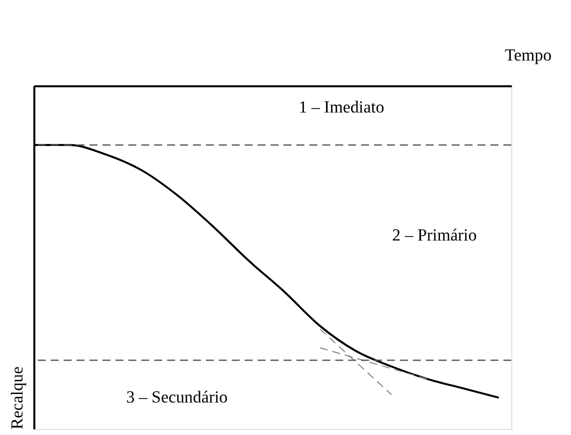  I want to click on annotation: 3 – Secundário, so click(177, 397).